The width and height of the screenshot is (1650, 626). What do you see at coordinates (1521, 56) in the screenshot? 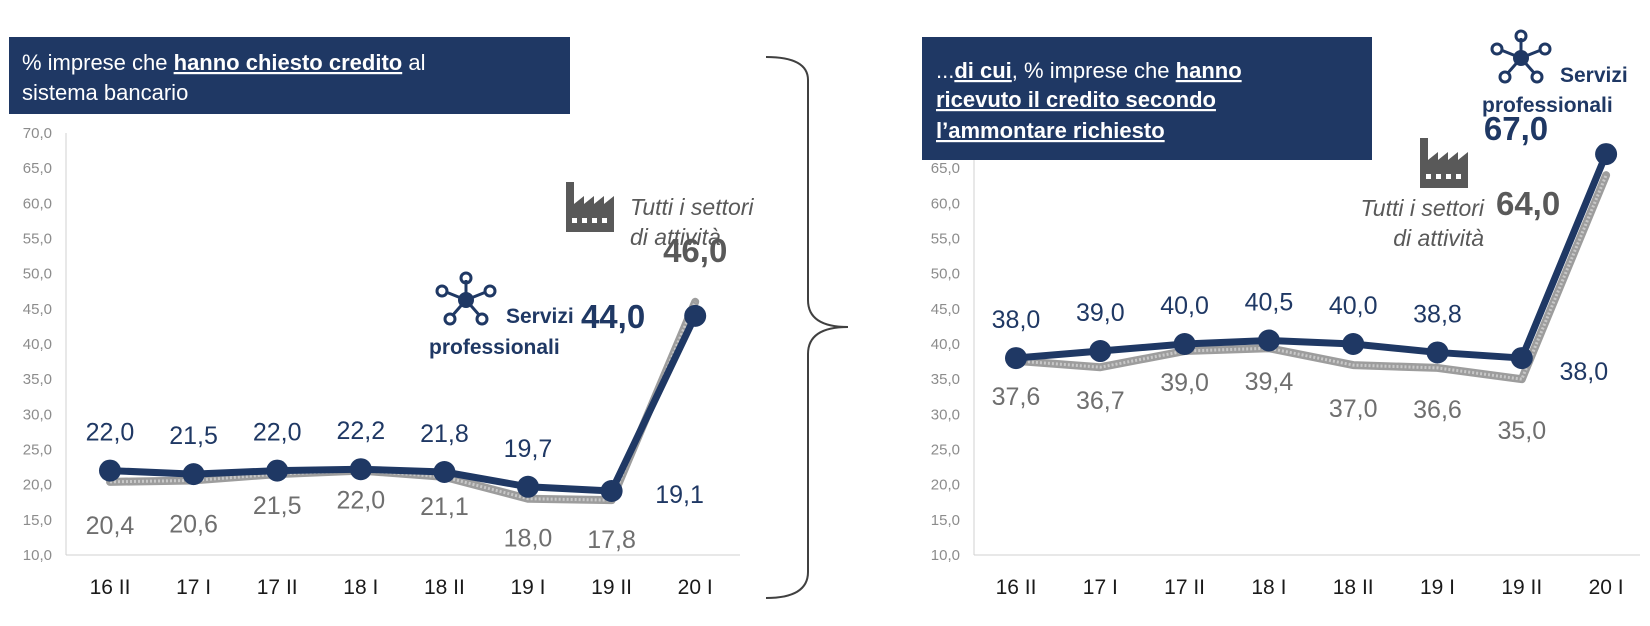
I see `network-icon-right` at bounding box center [1521, 56].